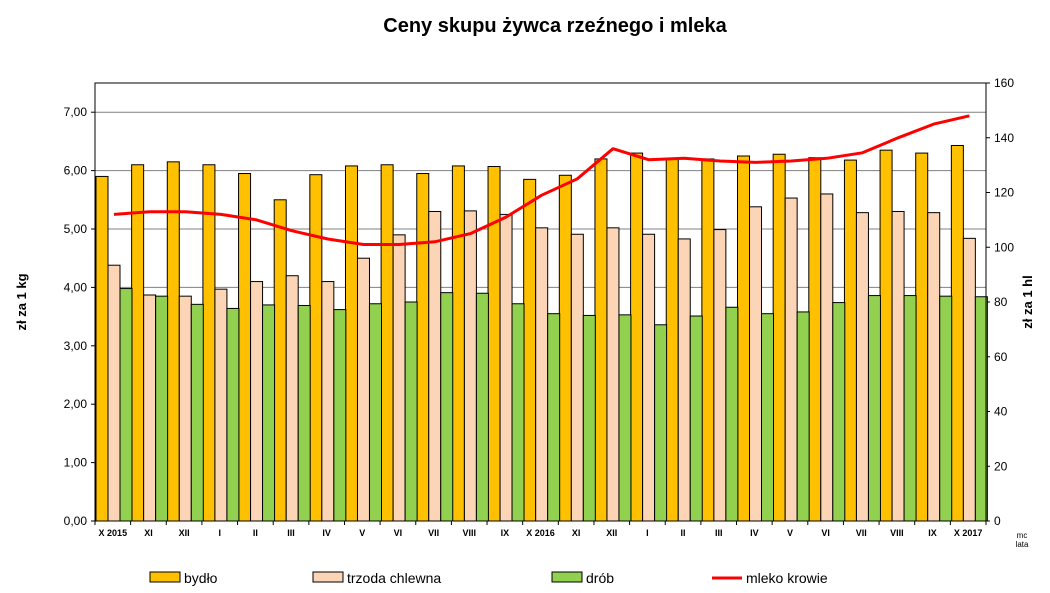 This screenshot has height=593, width=1050. Describe the element at coordinates (1004, 83) in the screenshot. I see `y-tick-label-right: 160` at that location.